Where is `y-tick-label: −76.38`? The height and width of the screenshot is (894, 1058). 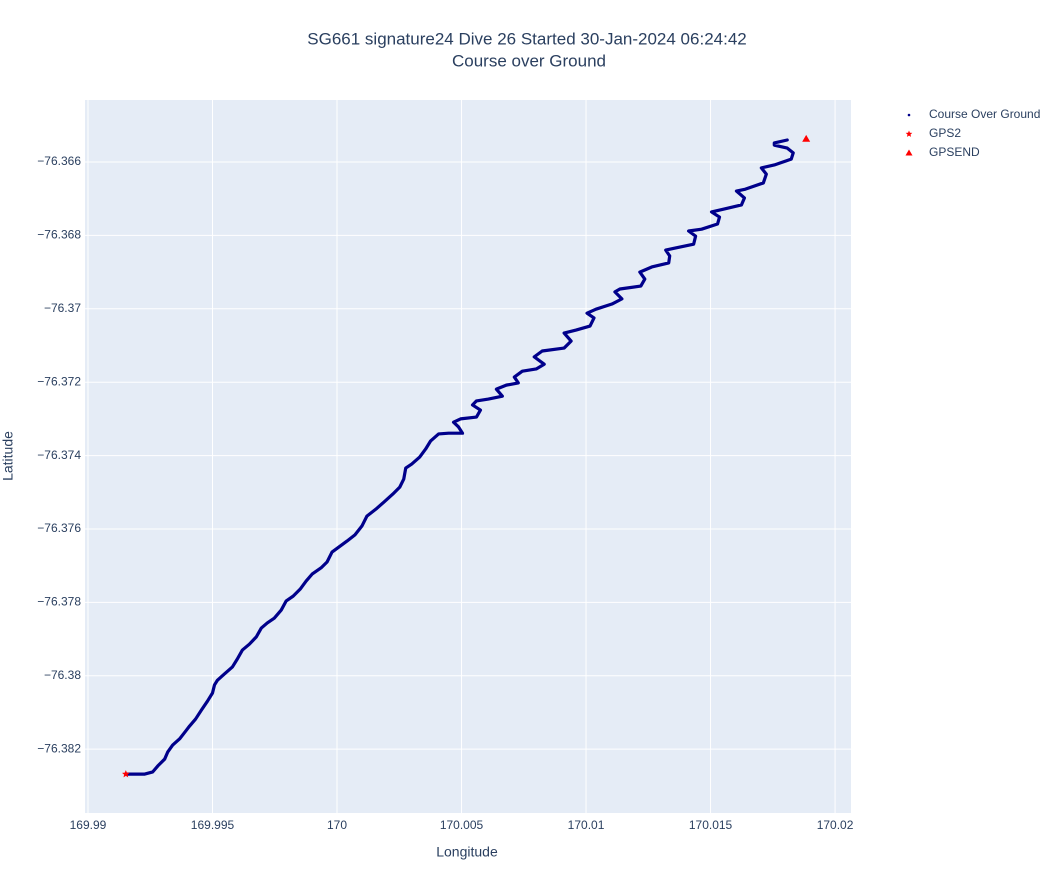 y-tick-label: −76.38 is located at coordinates (62, 675).